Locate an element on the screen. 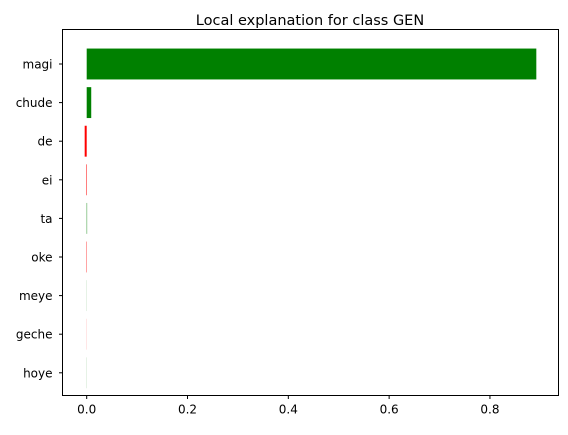  bar-chude is located at coordinates (89, 103).